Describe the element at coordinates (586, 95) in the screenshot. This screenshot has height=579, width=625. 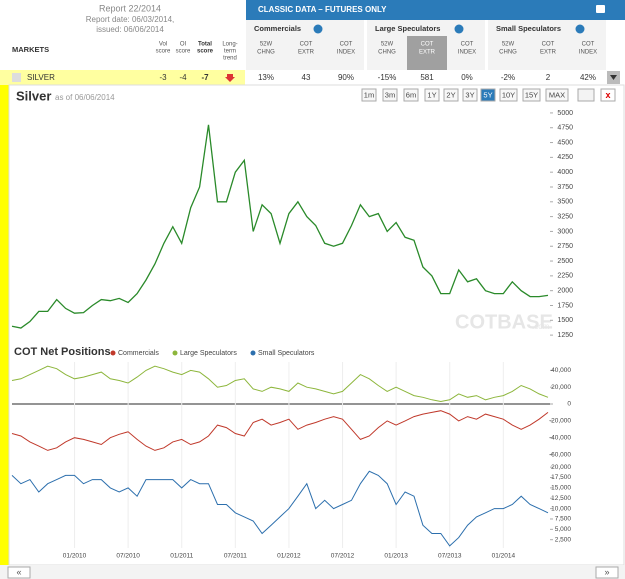
I see `print-button` at that location.